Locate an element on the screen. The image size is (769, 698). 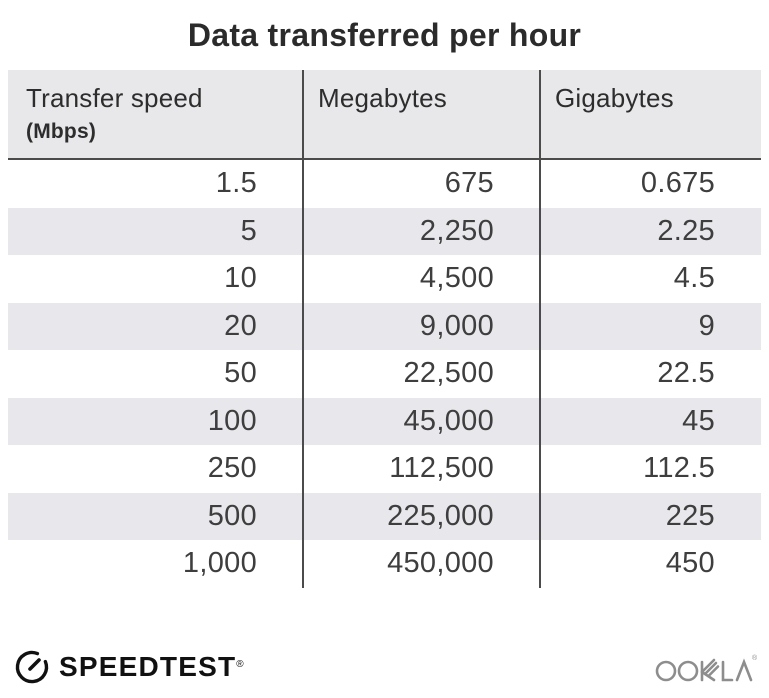
page-title: Data transferred per hour is located at coordinates (384, 35).